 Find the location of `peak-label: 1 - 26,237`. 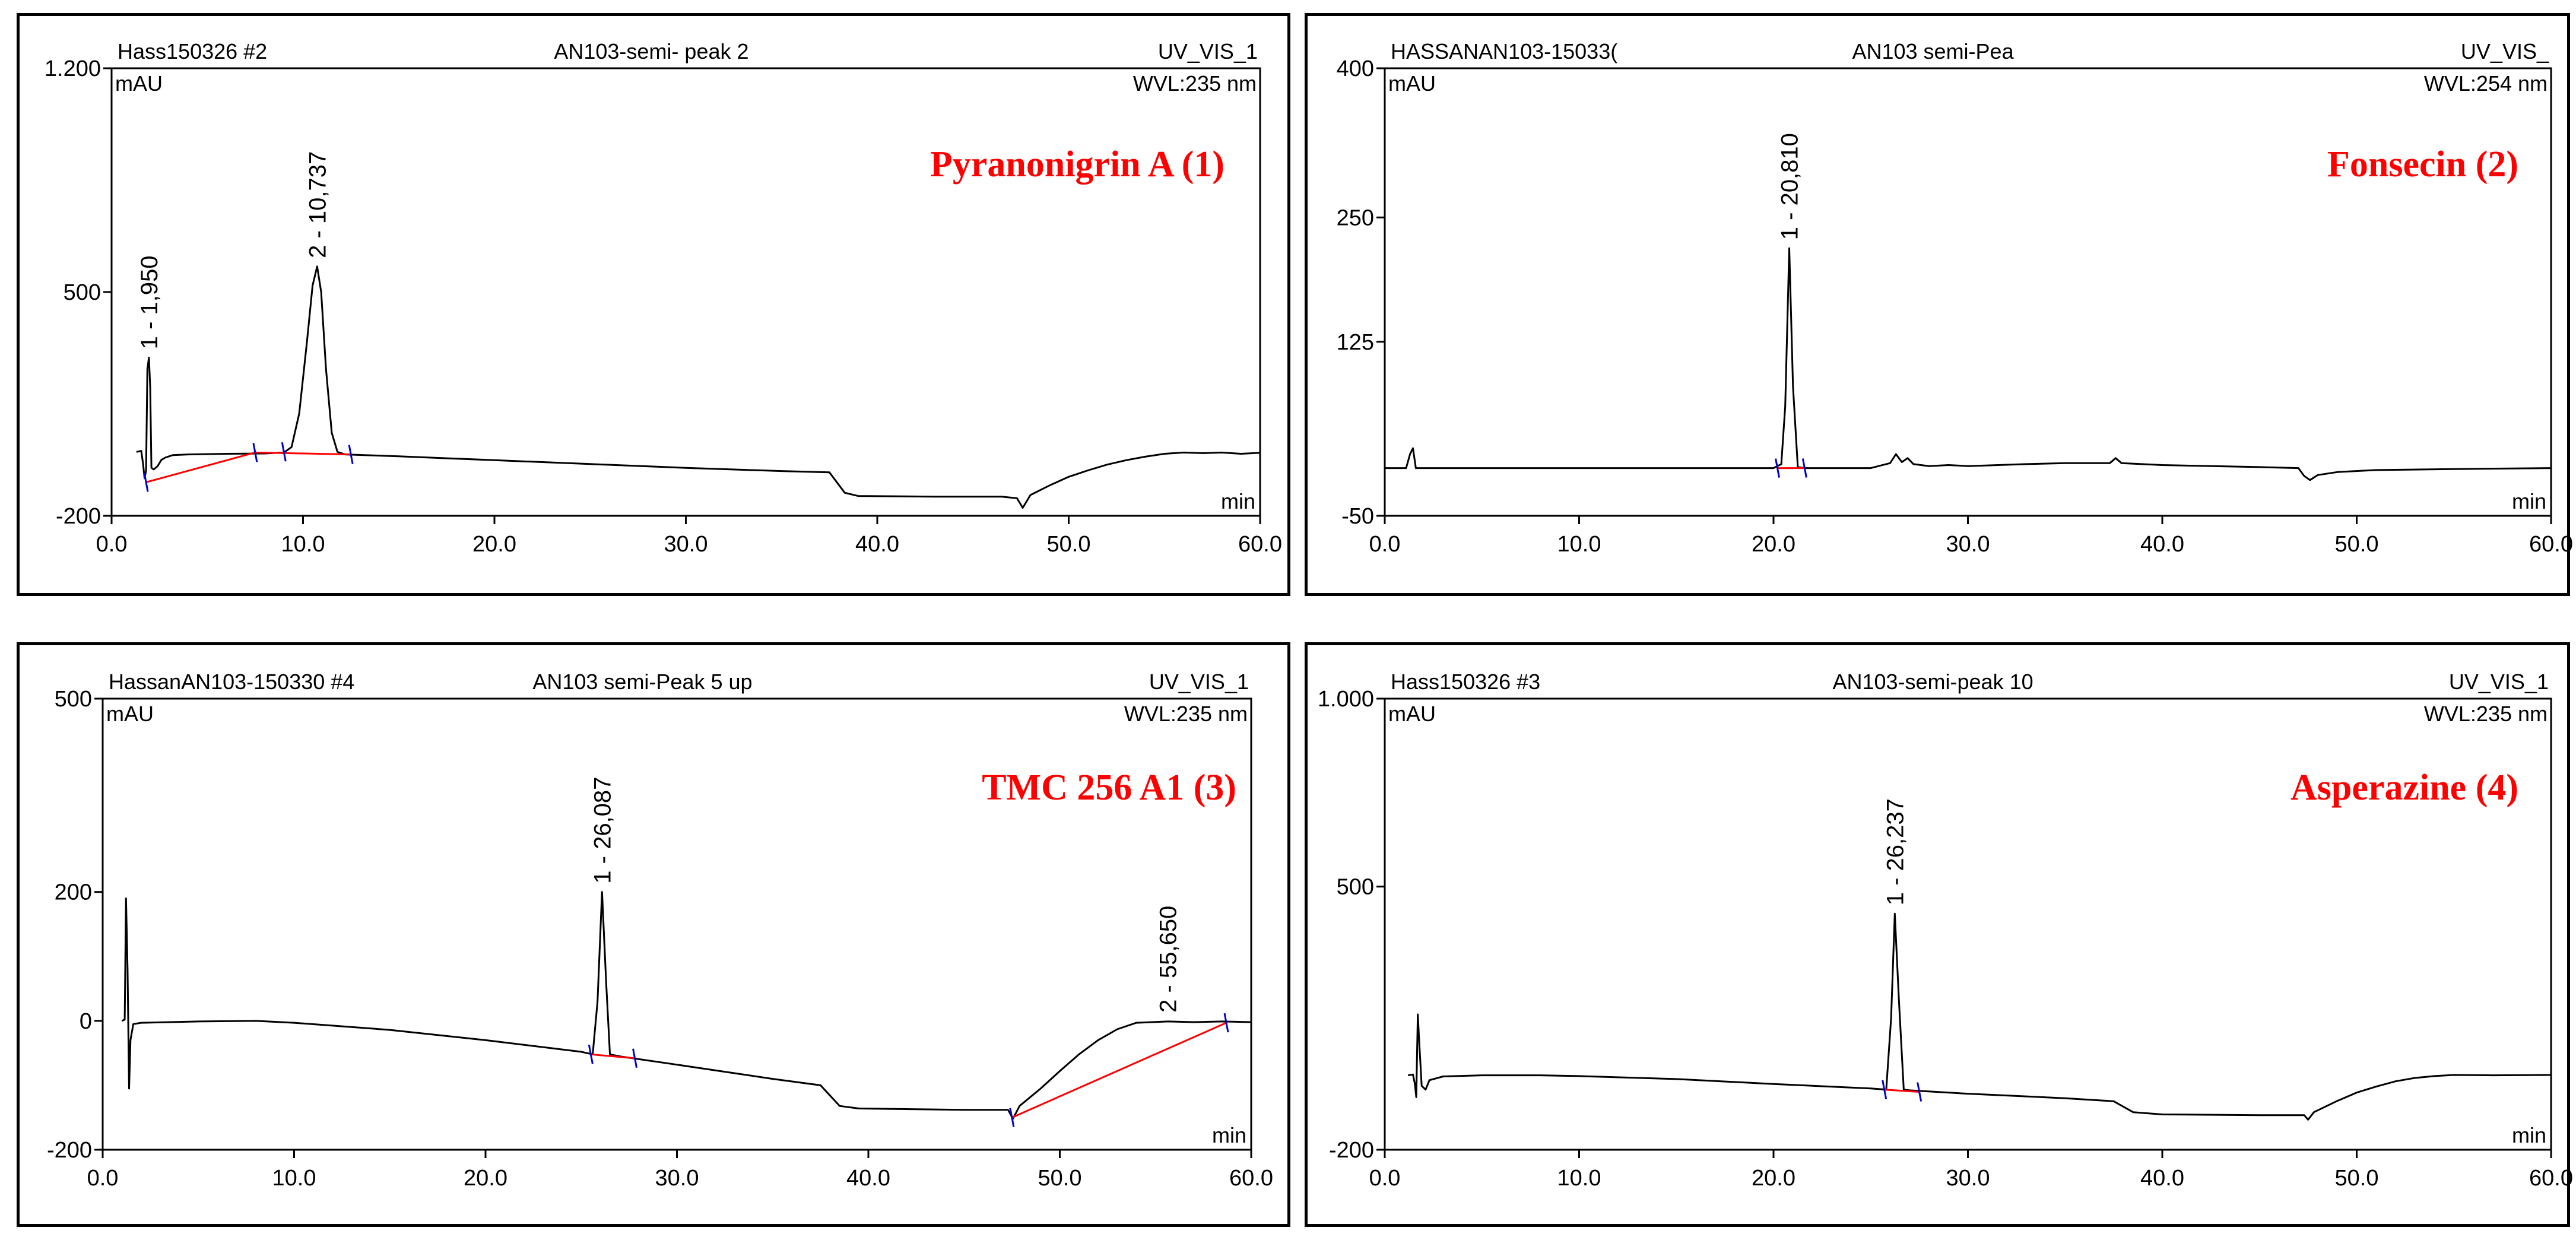

peak-label: 1 - 26,237 is located at coordinates (1895, 852).